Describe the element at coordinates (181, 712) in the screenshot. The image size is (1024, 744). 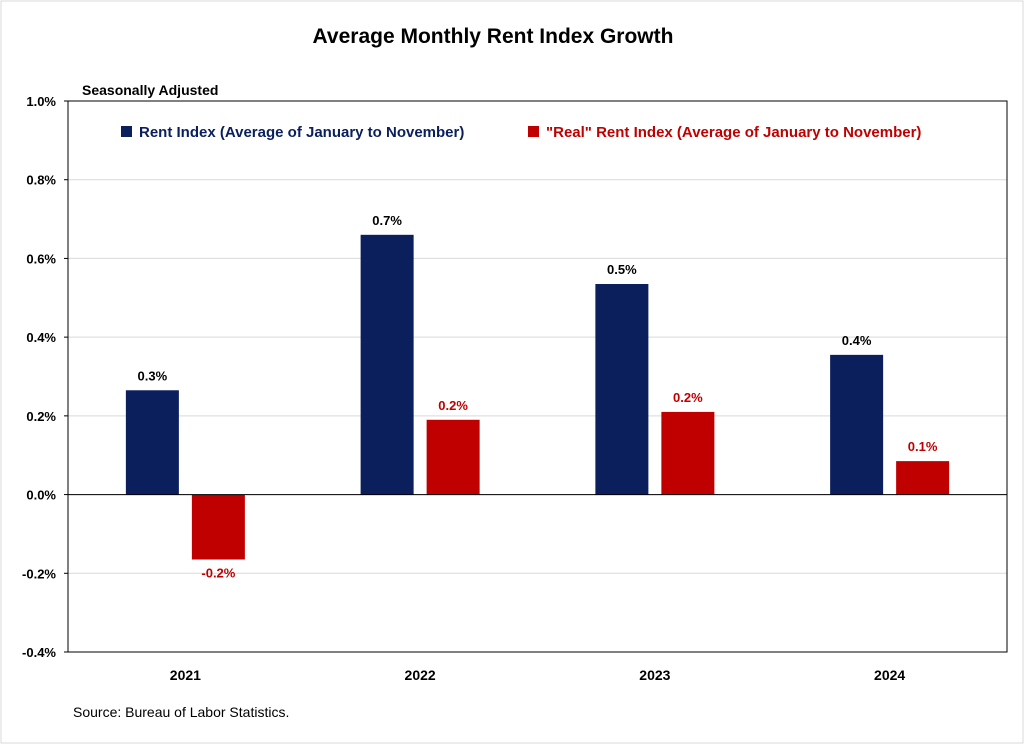
I see `source-note: Source: Bureau of Labor Statistics.` at that location.